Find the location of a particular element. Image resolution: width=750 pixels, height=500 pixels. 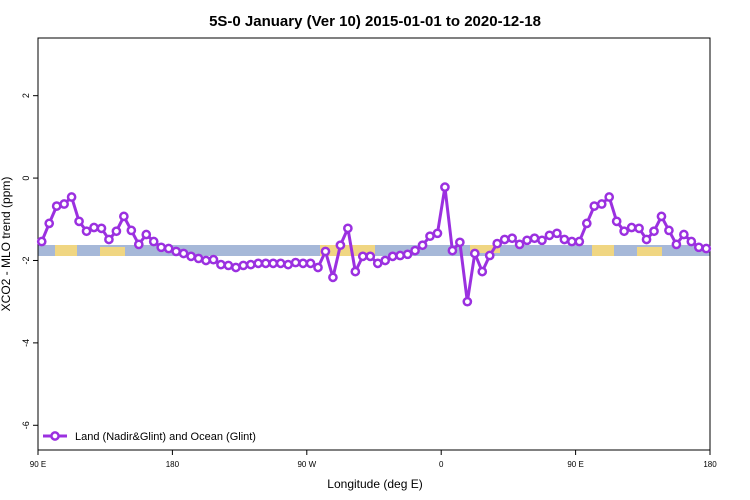

y-tick-label: -4 is located at coordinates (26, 343).